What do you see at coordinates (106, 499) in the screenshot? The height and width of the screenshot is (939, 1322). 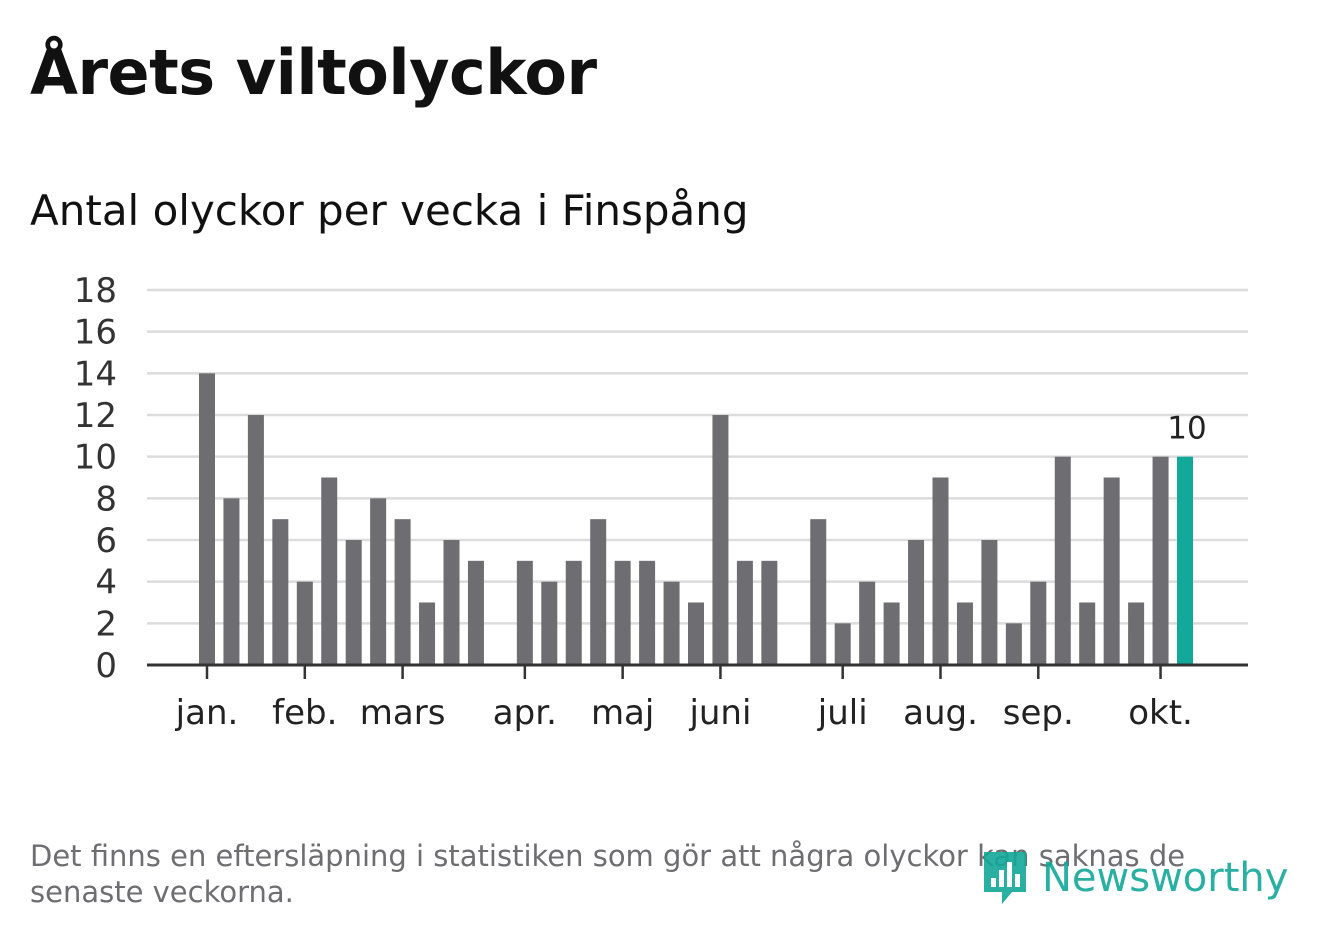 I see `y-tick-label: 8` at bounding box center [106, 499].